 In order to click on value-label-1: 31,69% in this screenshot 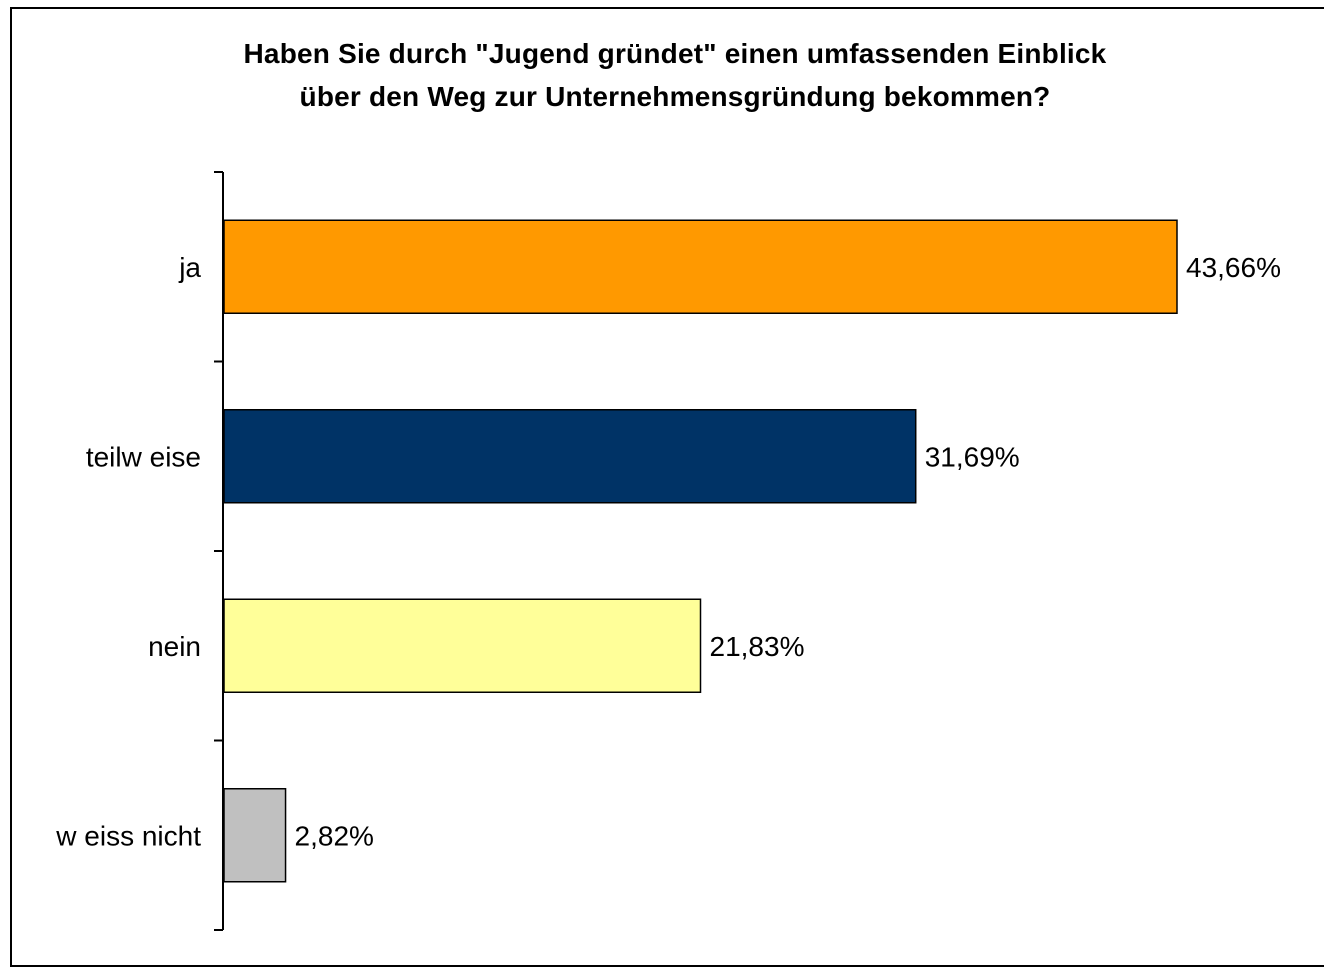, I will do `click(972, 456)`.